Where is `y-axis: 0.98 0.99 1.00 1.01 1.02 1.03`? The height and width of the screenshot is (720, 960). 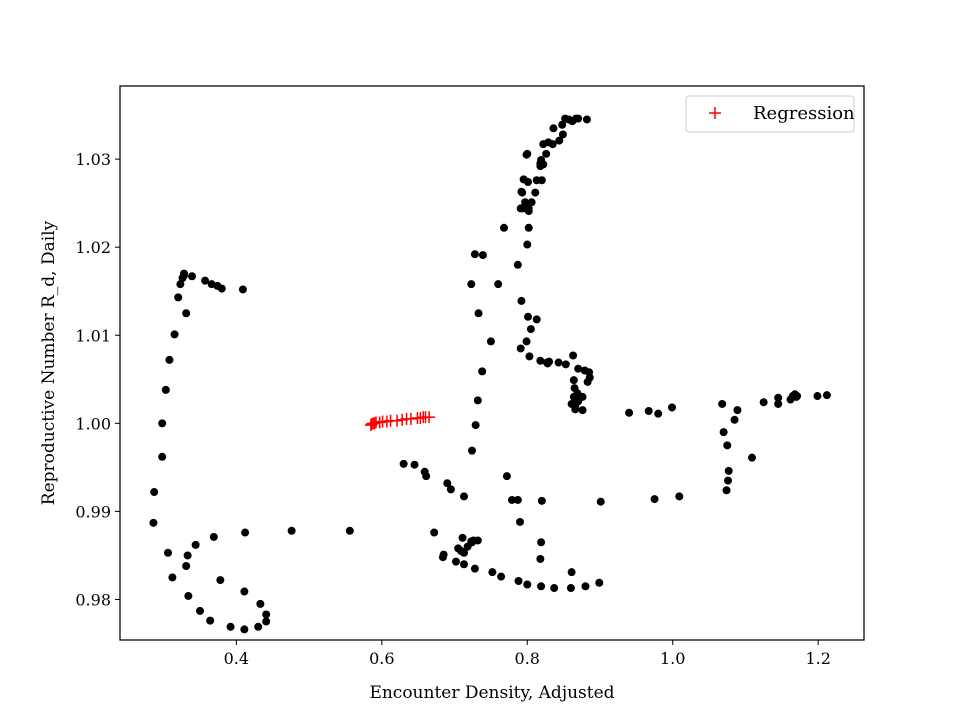
y-axis: 0.98 0.99 1.00 1.01 1.02 1.03 is located at coordinates (97, 379).